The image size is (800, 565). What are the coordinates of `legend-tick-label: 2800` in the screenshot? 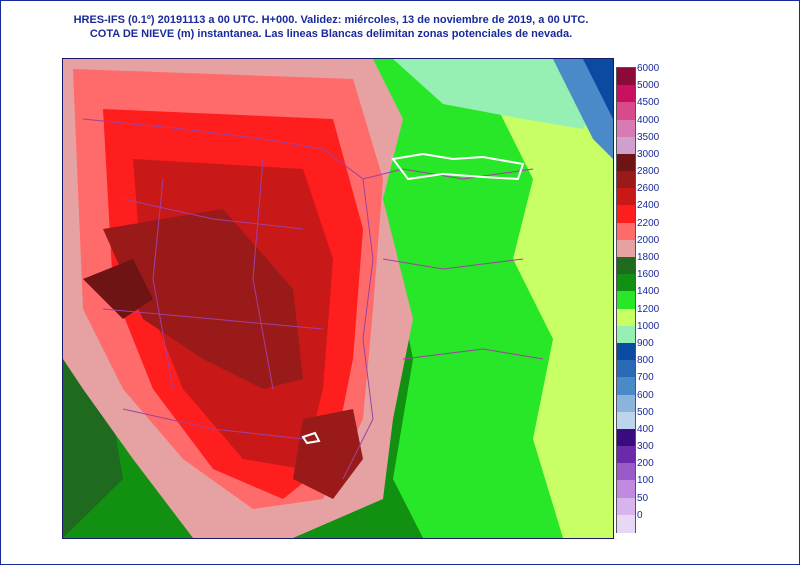 It's located at (648, 172).